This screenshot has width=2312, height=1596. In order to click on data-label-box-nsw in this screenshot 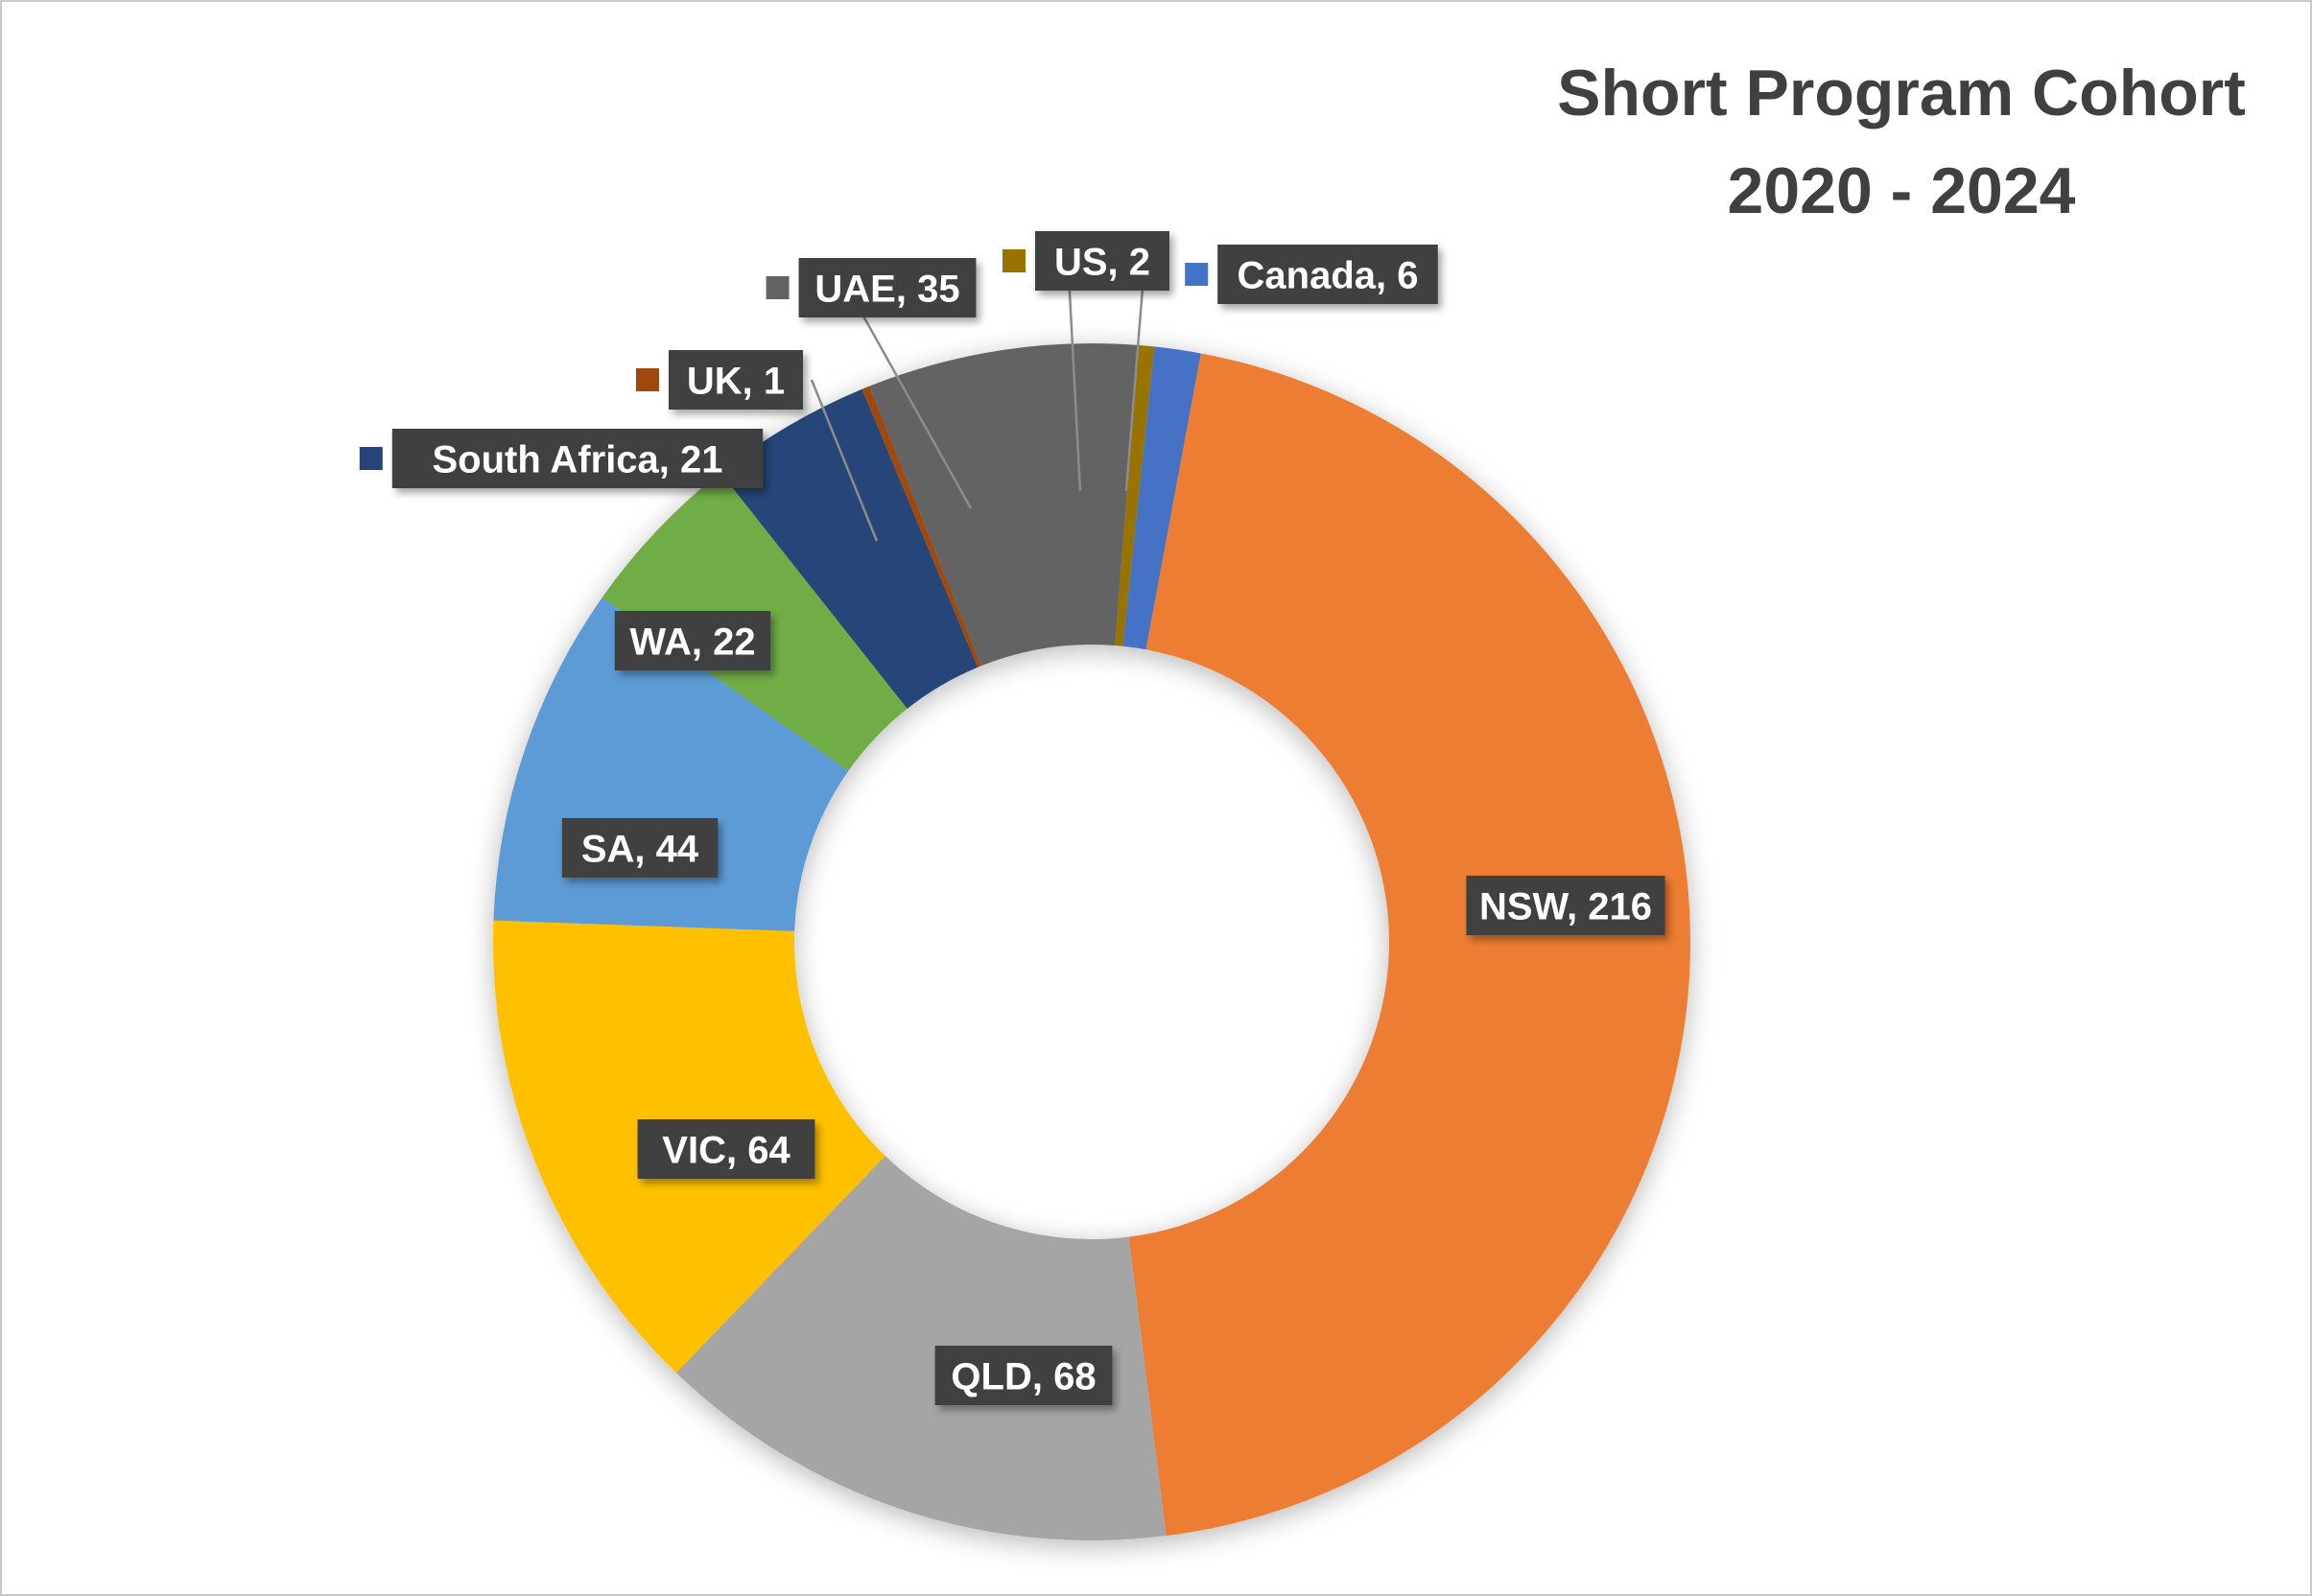, I will do `click(1565, 905)`.